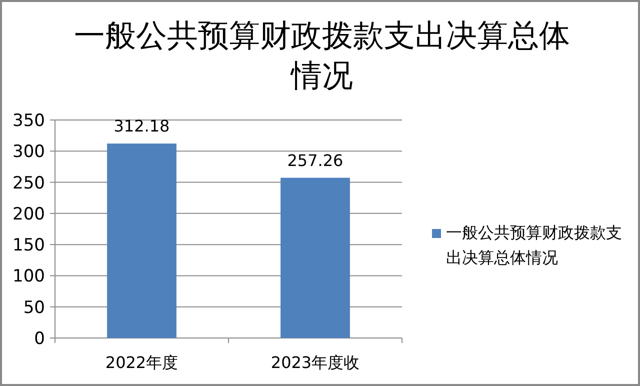  I want to click on y-tick-label: 350, so click(28, 121).